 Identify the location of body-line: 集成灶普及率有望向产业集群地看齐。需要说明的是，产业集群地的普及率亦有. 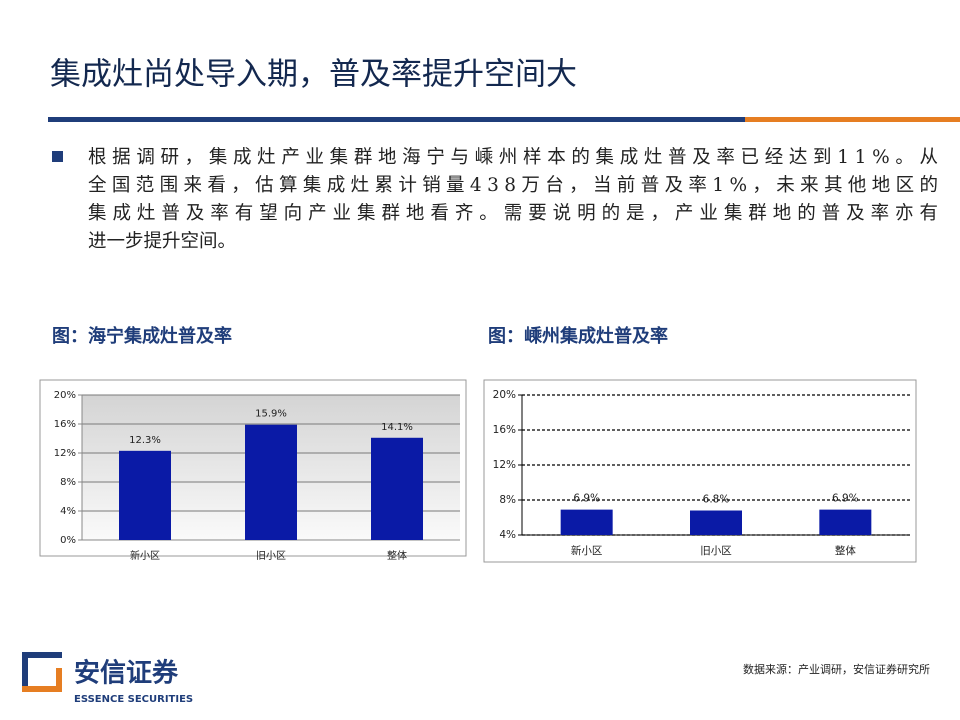
(513, 213).